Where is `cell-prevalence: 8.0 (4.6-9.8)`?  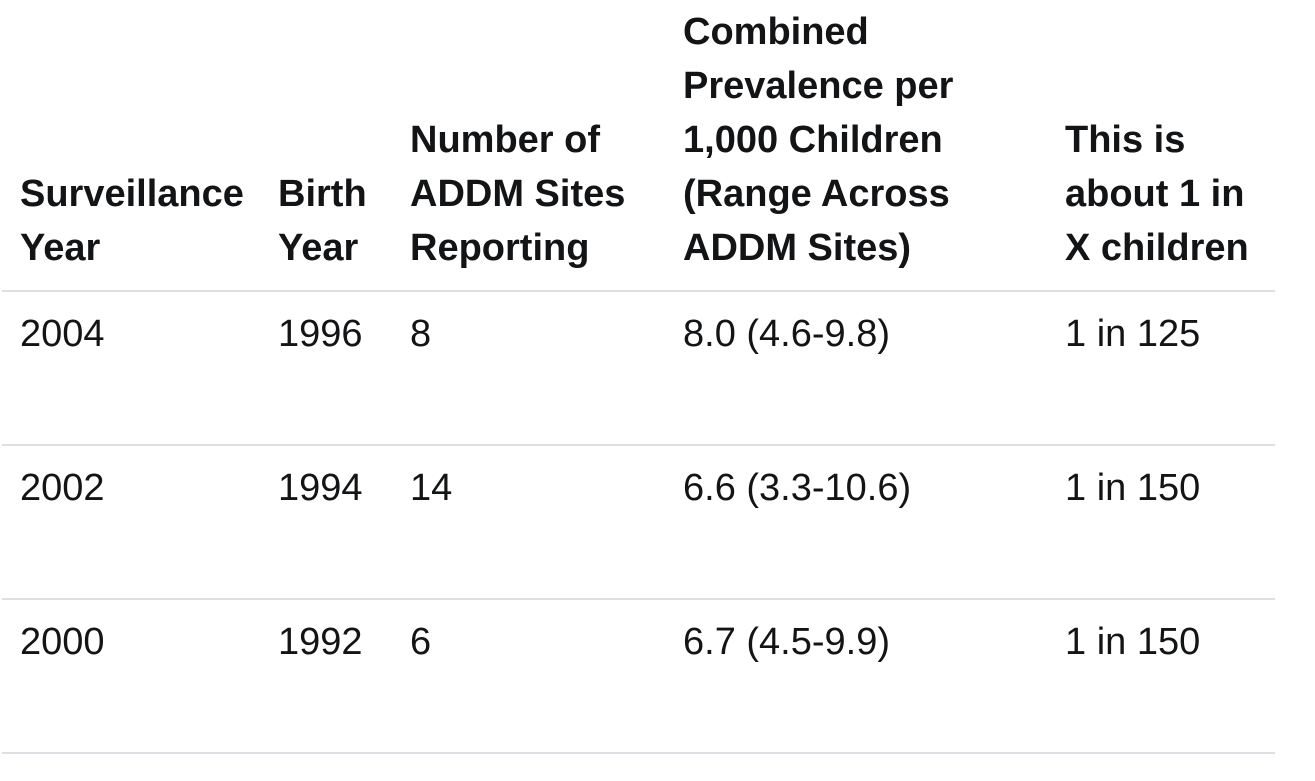 cell-prevalence: 8.0 (4.6-9.8) is located at coordinates (857, 368).